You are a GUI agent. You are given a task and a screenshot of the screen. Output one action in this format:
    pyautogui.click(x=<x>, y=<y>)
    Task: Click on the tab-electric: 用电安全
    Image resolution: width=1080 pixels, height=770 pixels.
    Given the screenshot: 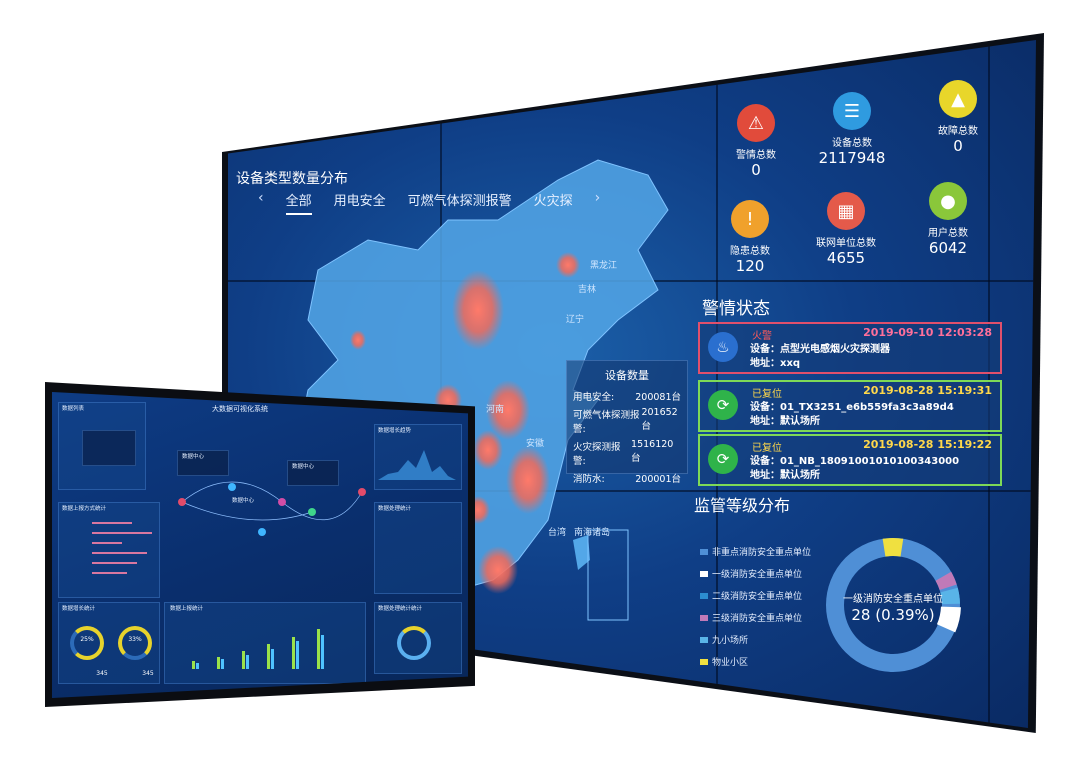 What is the action you would take?
    pyautogui.click(x=359, y=201)
    